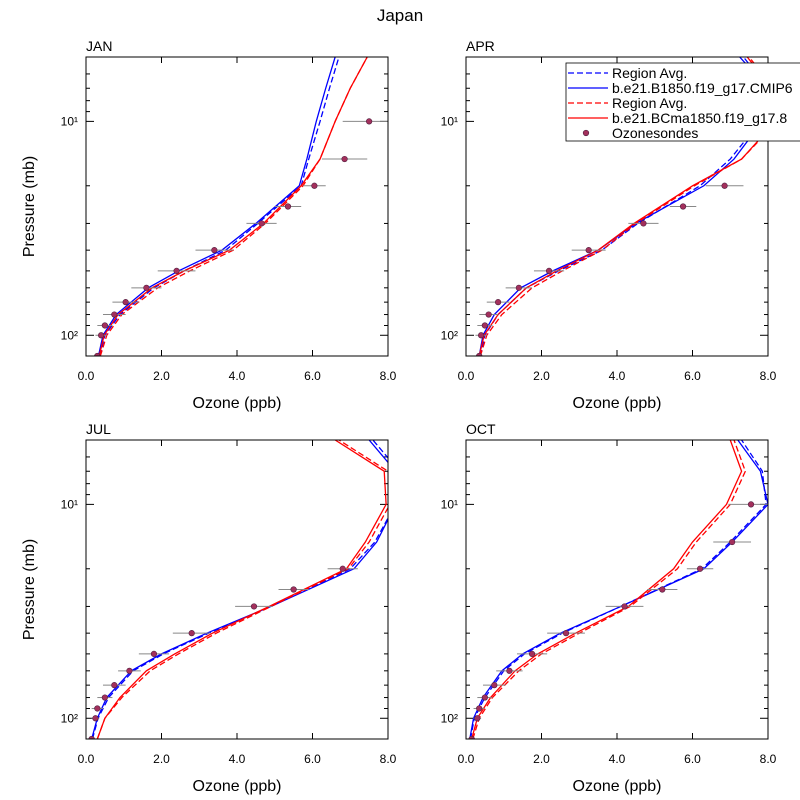  What do you see at coordinates (400, 15) in the screenshot?
I see `page-title: Japan` at bounding box center [400, 15].